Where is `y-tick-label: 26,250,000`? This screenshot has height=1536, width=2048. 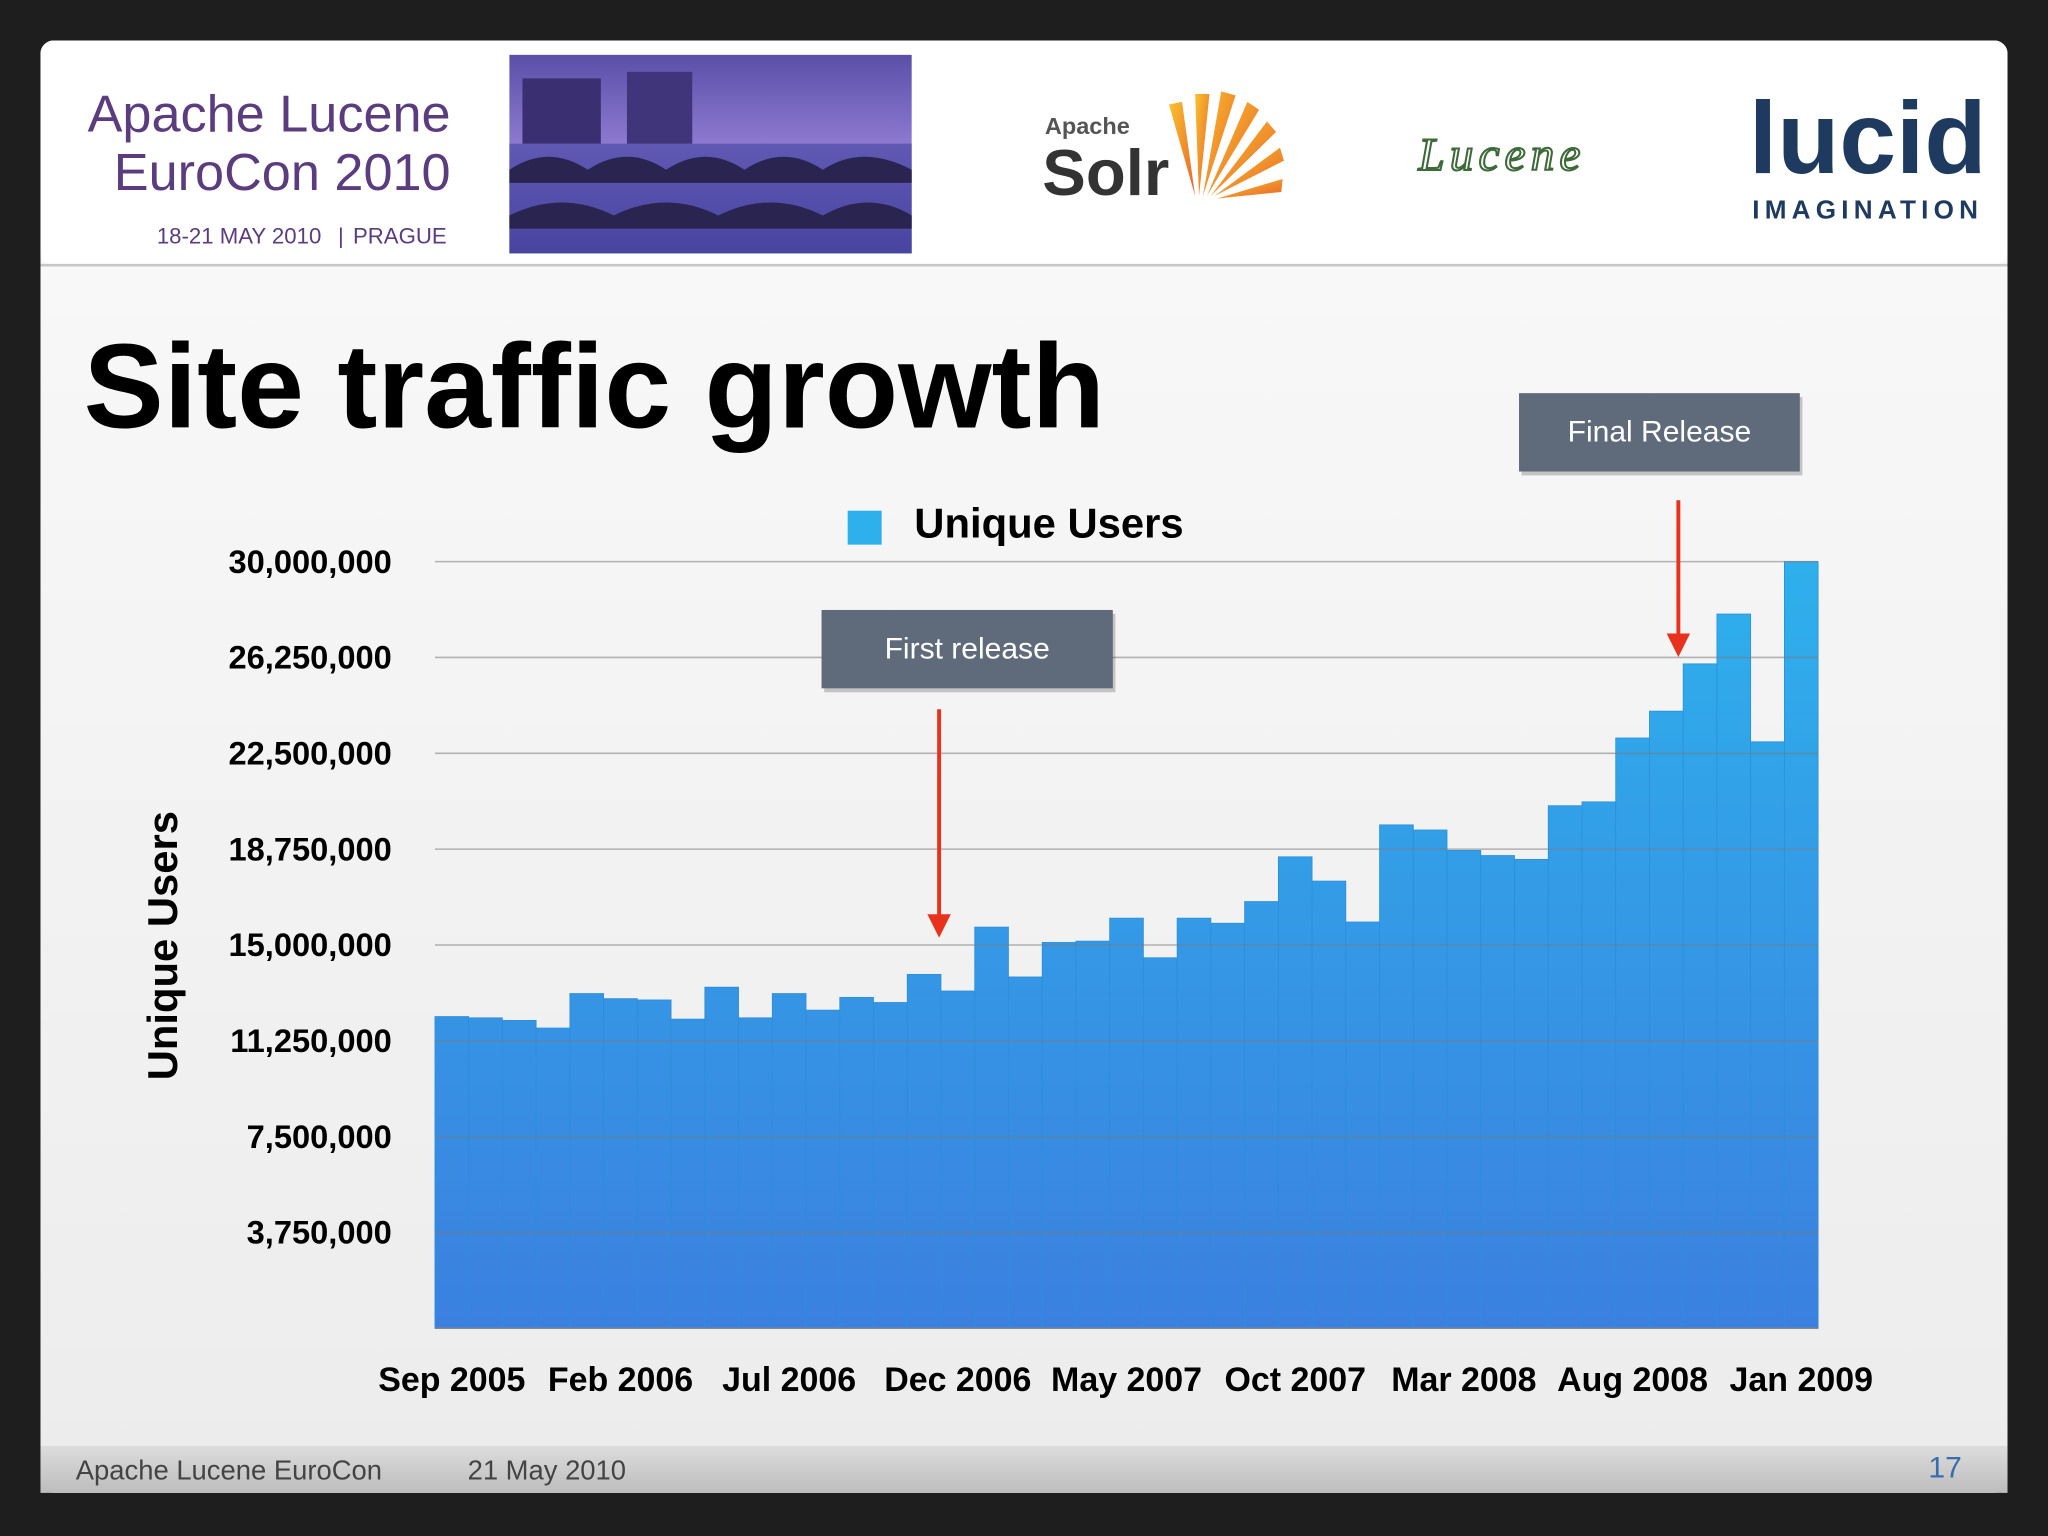 y-tick-label: 26,250,000 is located at coordinates (309, 657).